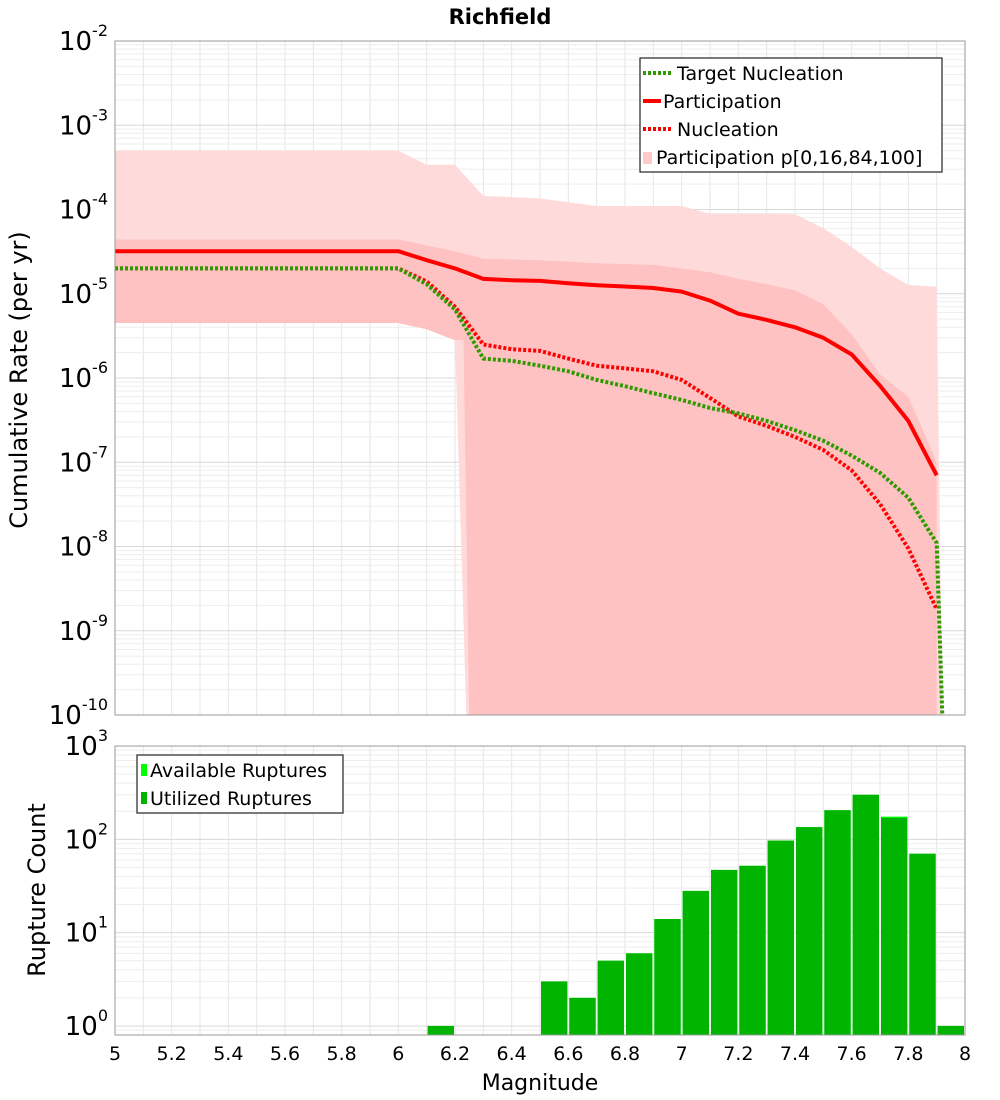 The height and width of the screenshot is (1100, 1000). What do you see at coordinates (115, 1054) in the screenshot?
I see `magnitude-tick-label: 5` at bounding box center [115, 1054].